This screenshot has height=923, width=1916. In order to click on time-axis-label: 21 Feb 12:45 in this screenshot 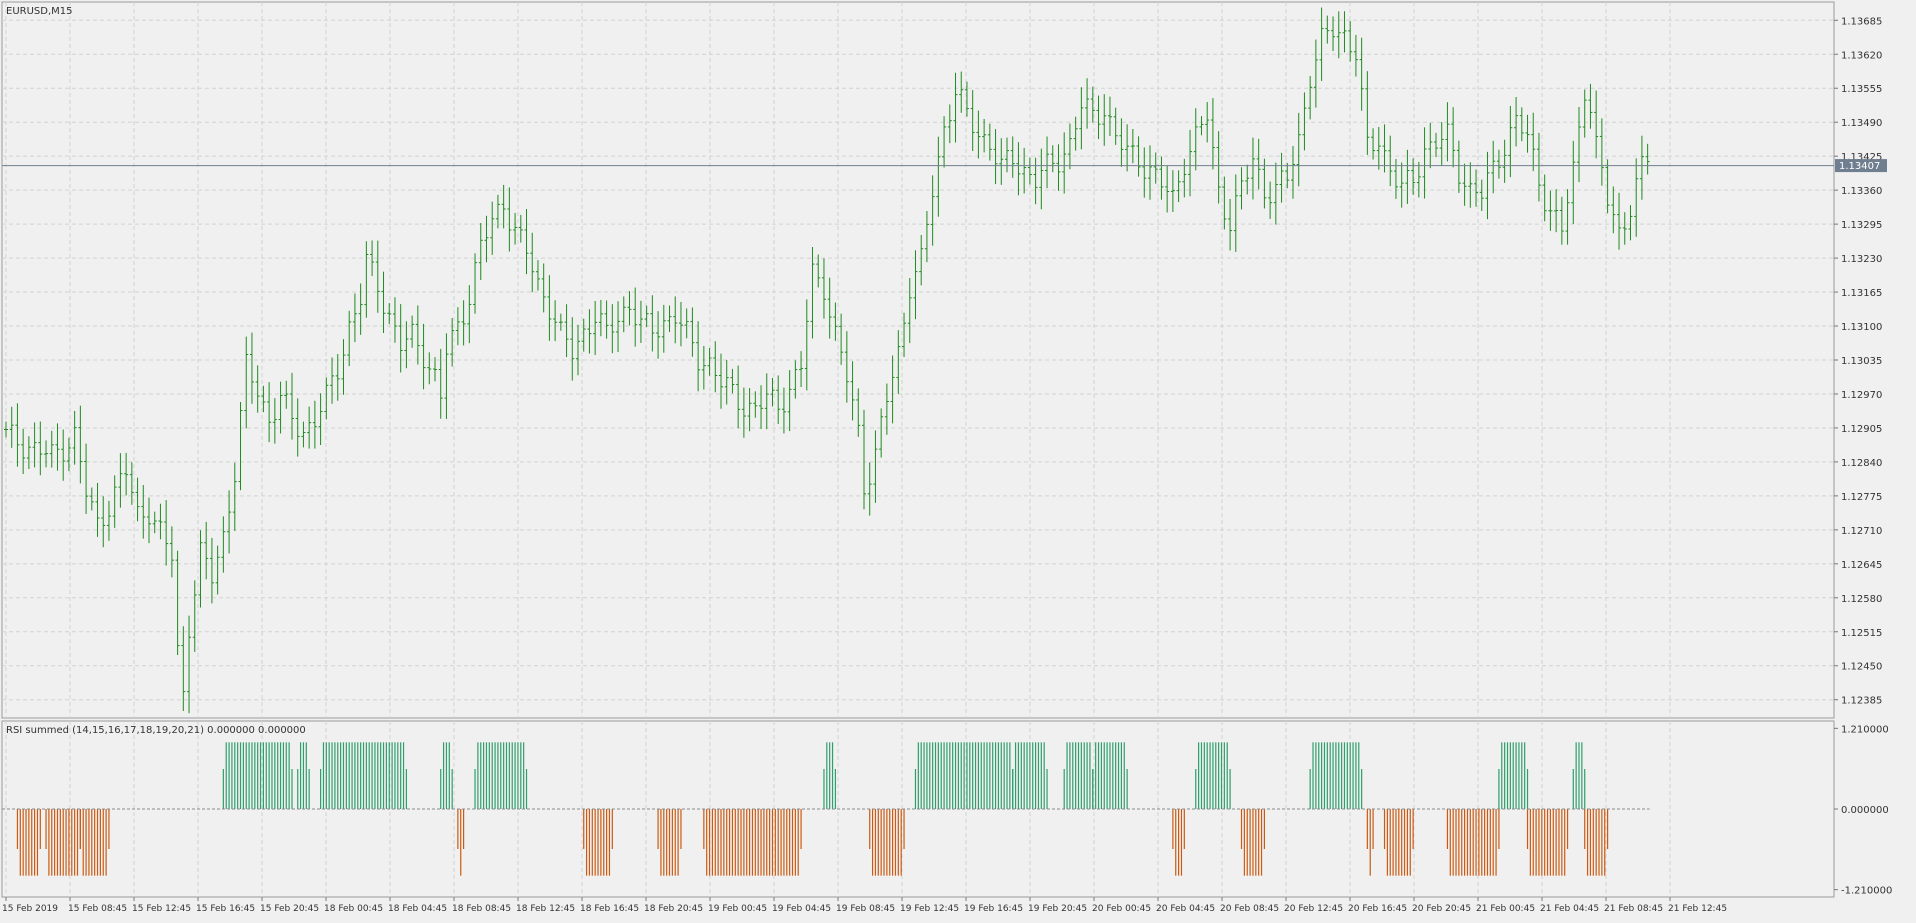, I will do `click(1697, 909)`.